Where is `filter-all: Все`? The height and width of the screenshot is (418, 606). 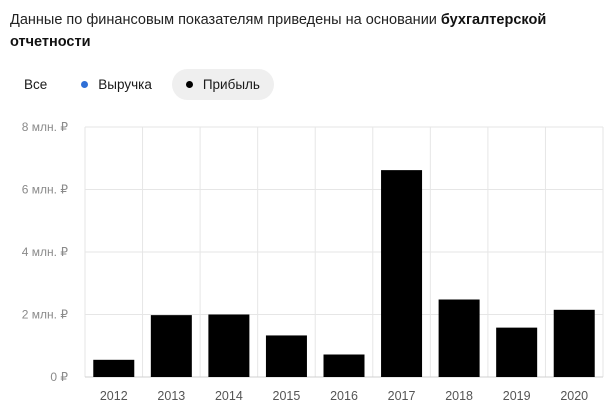
filter-all: Все is located at coordinates (35, 84).